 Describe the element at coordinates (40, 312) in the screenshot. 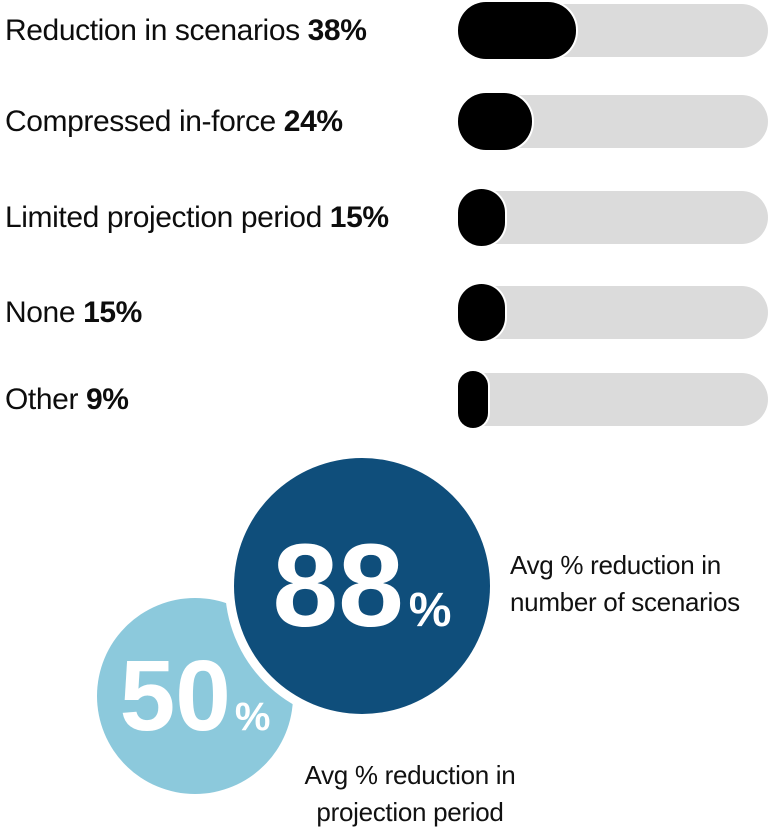

I see `bar-category-text: None` at that location.